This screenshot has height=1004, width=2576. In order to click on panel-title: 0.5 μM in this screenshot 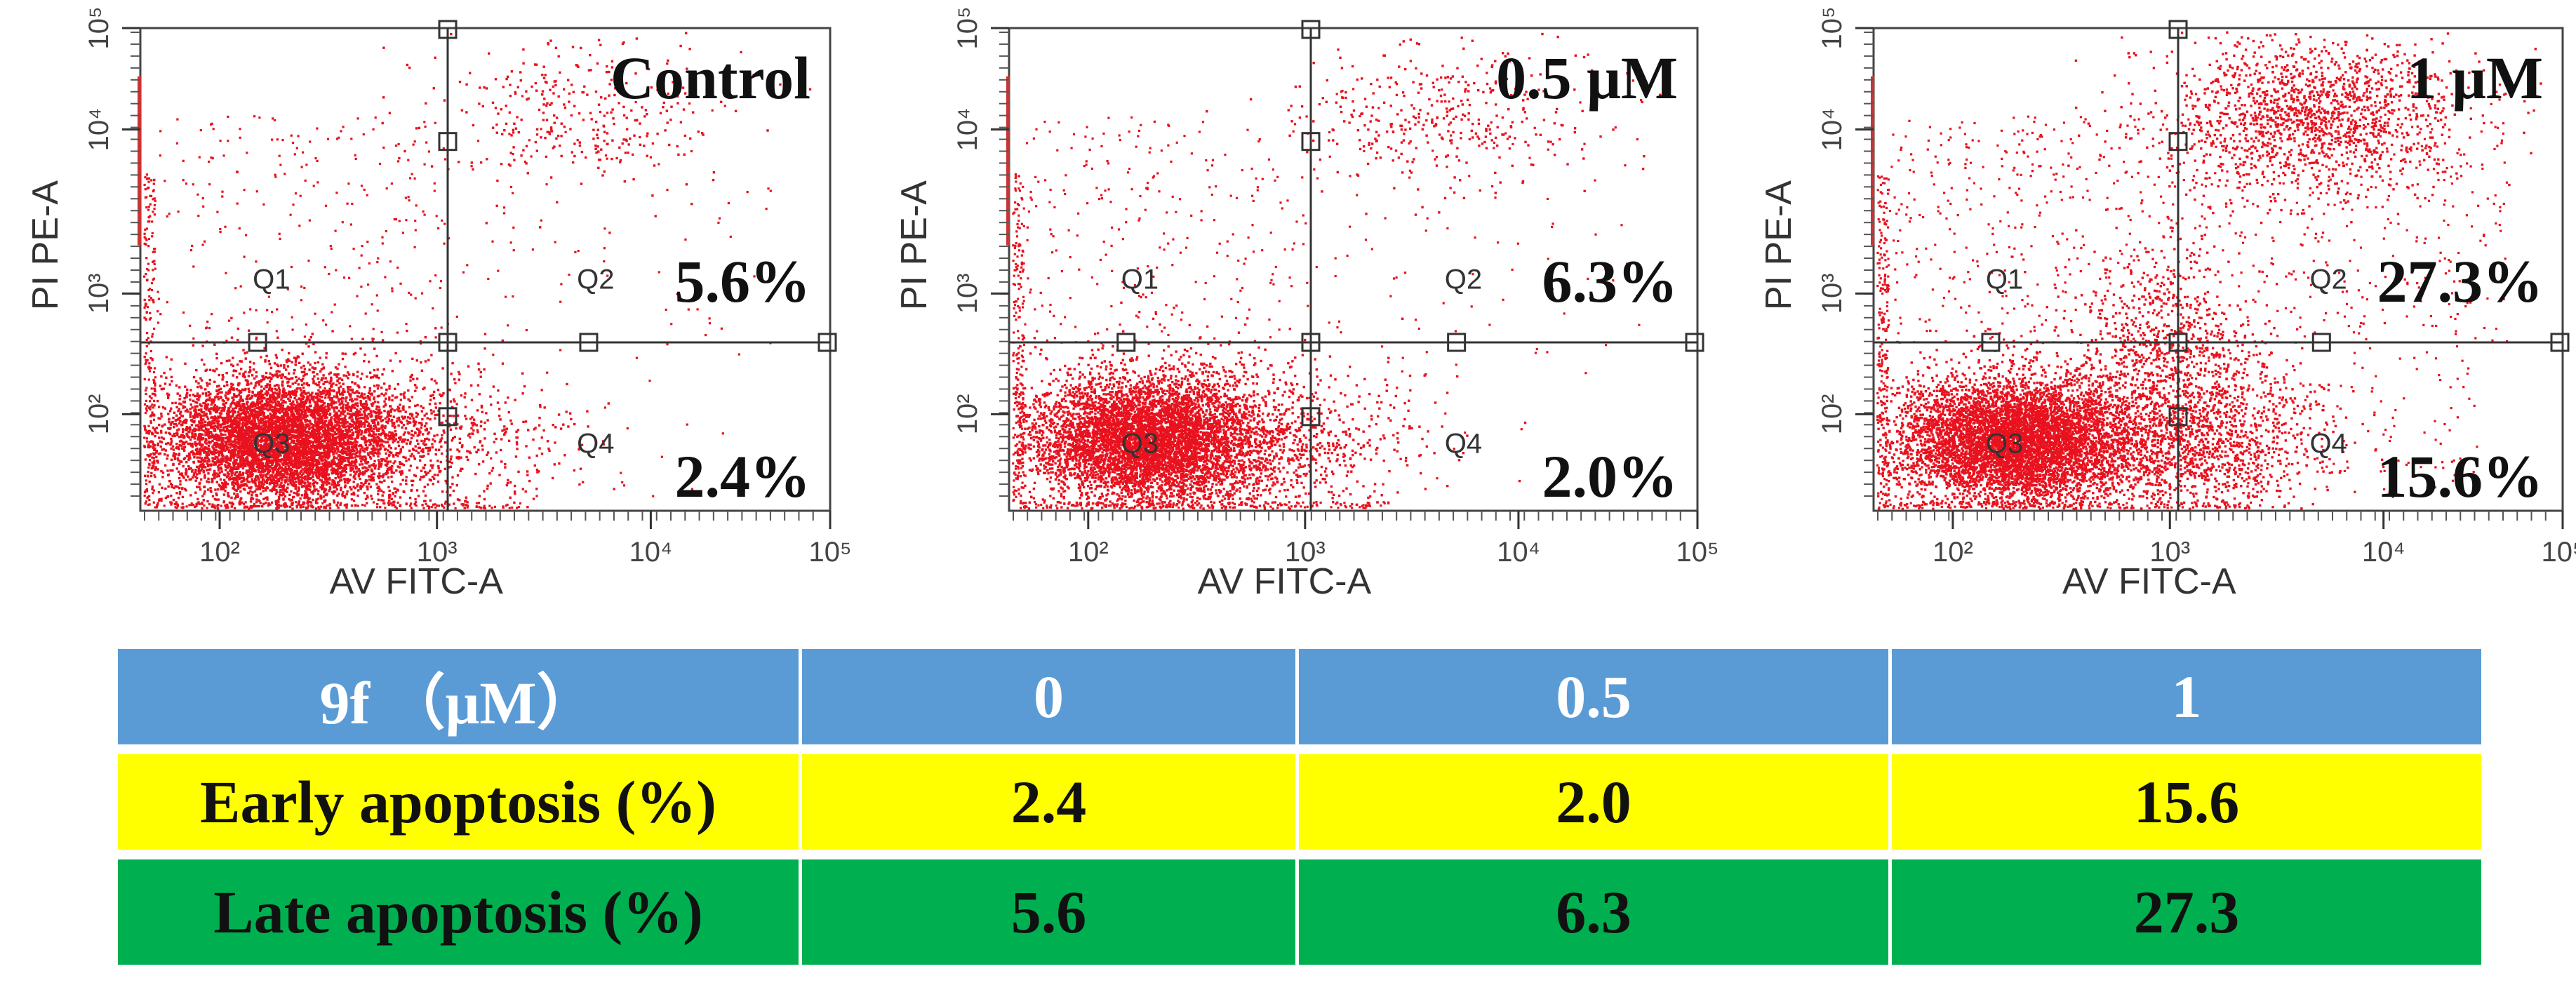, I will do `click(1587, 78)`.